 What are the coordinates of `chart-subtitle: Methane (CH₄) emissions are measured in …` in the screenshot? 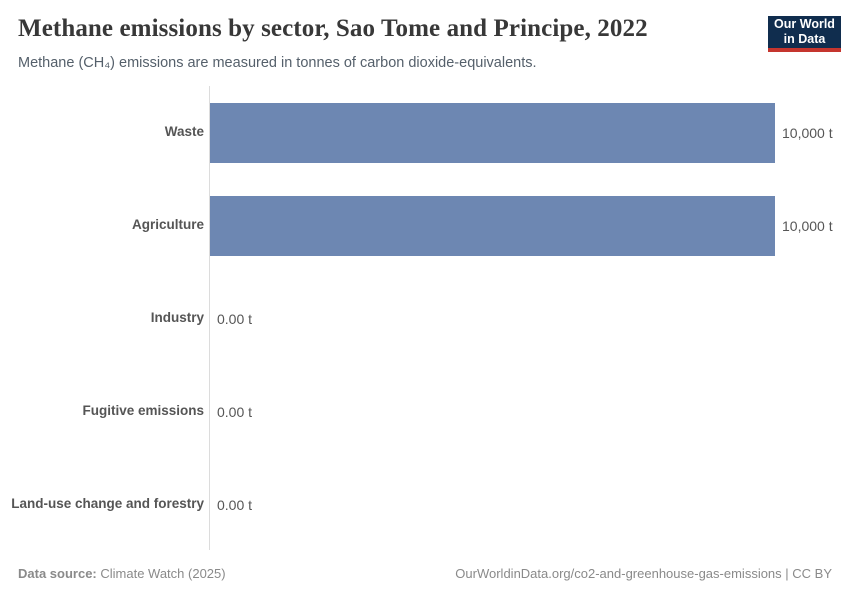 It's located at (277, 63).